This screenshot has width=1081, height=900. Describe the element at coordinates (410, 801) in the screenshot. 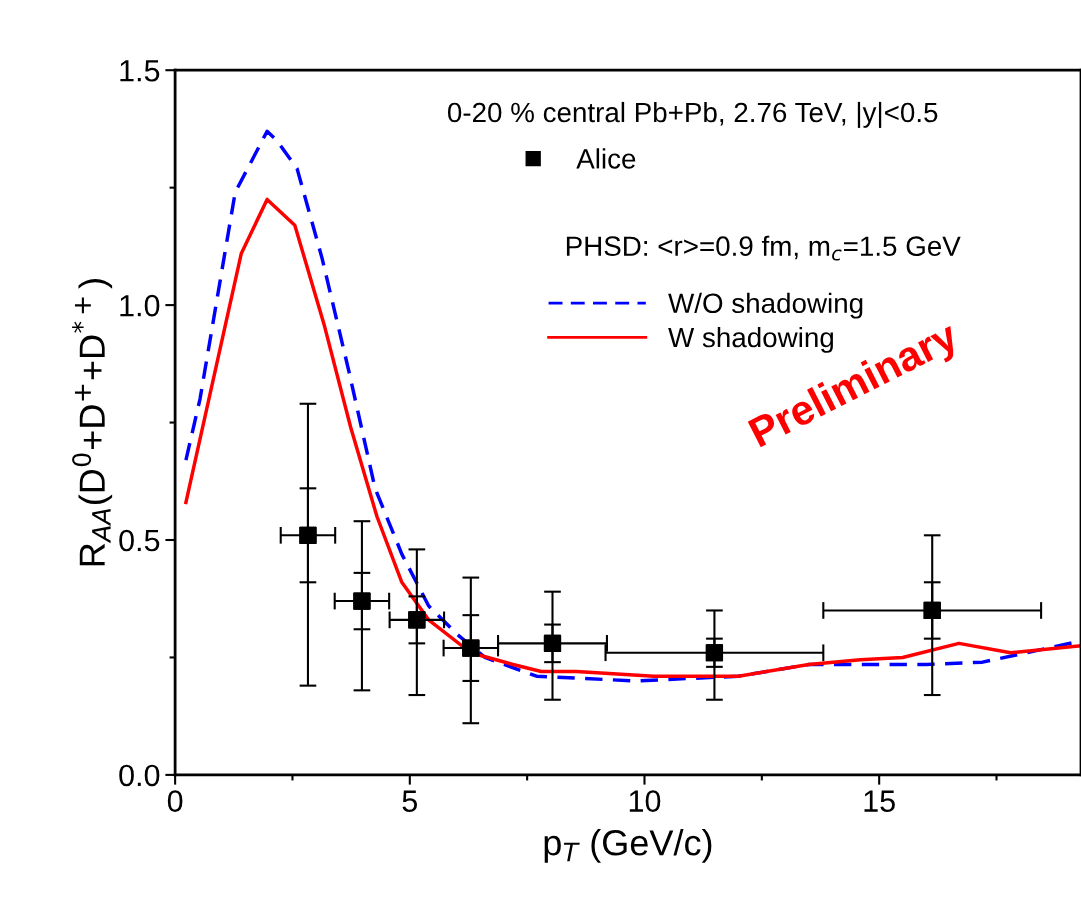

I see `x-tick-label: 5` at that location.